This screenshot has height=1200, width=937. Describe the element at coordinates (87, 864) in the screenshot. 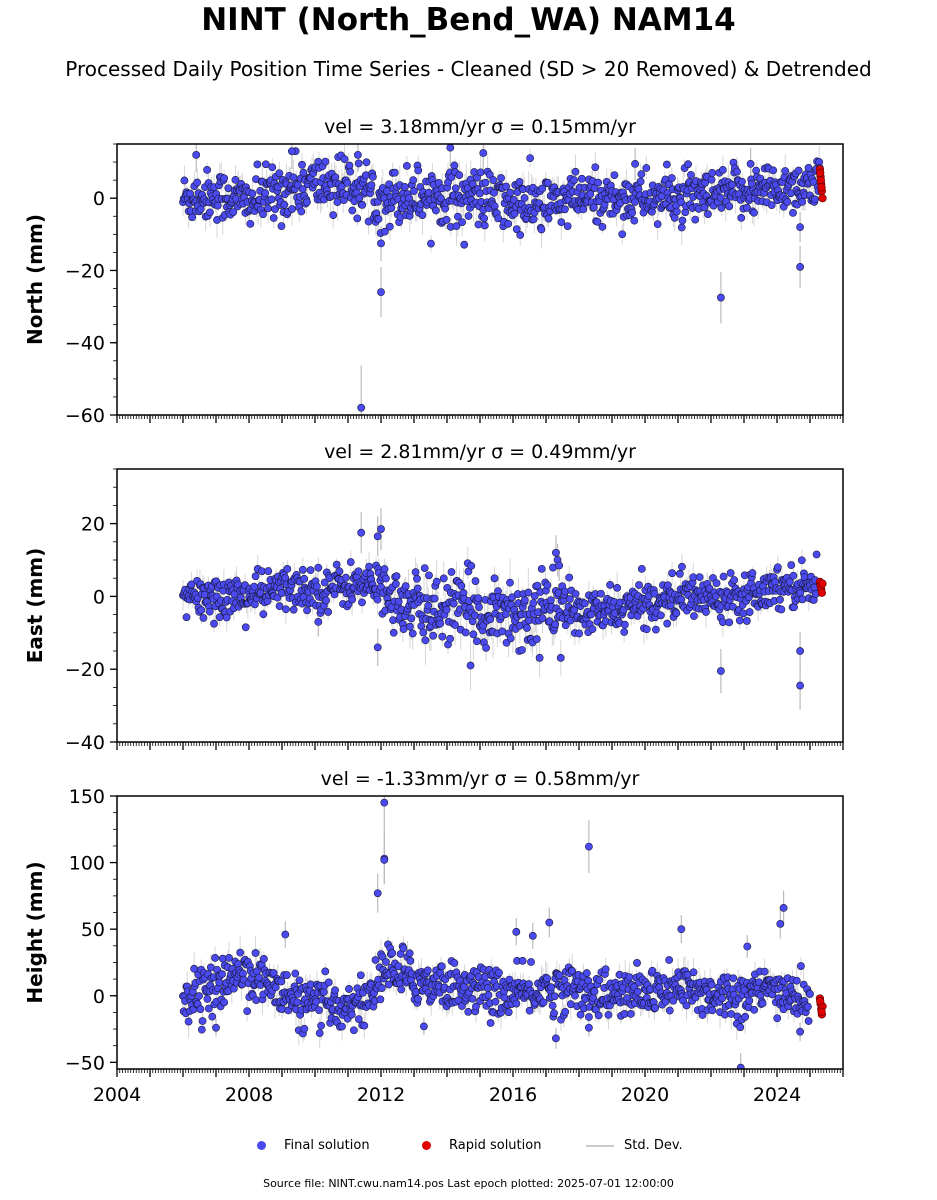

I see `y-tick-label: 100` at that location.